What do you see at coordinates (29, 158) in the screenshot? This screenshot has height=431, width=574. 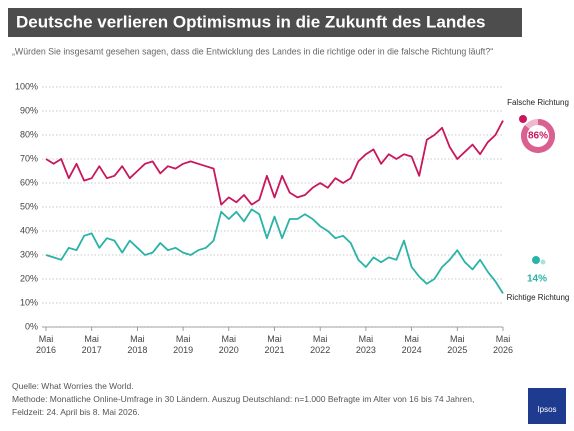 I see `y-tick-label: 70%` at bounding box center [29, 158].